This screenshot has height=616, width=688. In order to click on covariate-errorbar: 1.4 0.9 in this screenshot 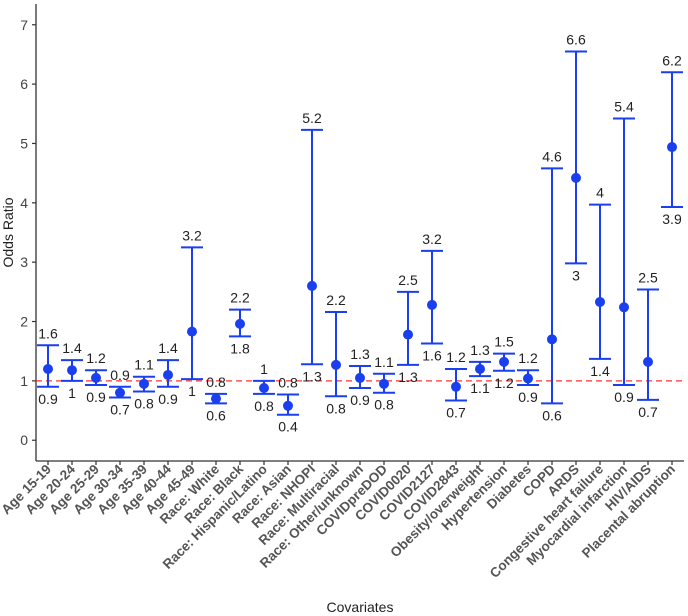, I will do `click(168, 373)`.